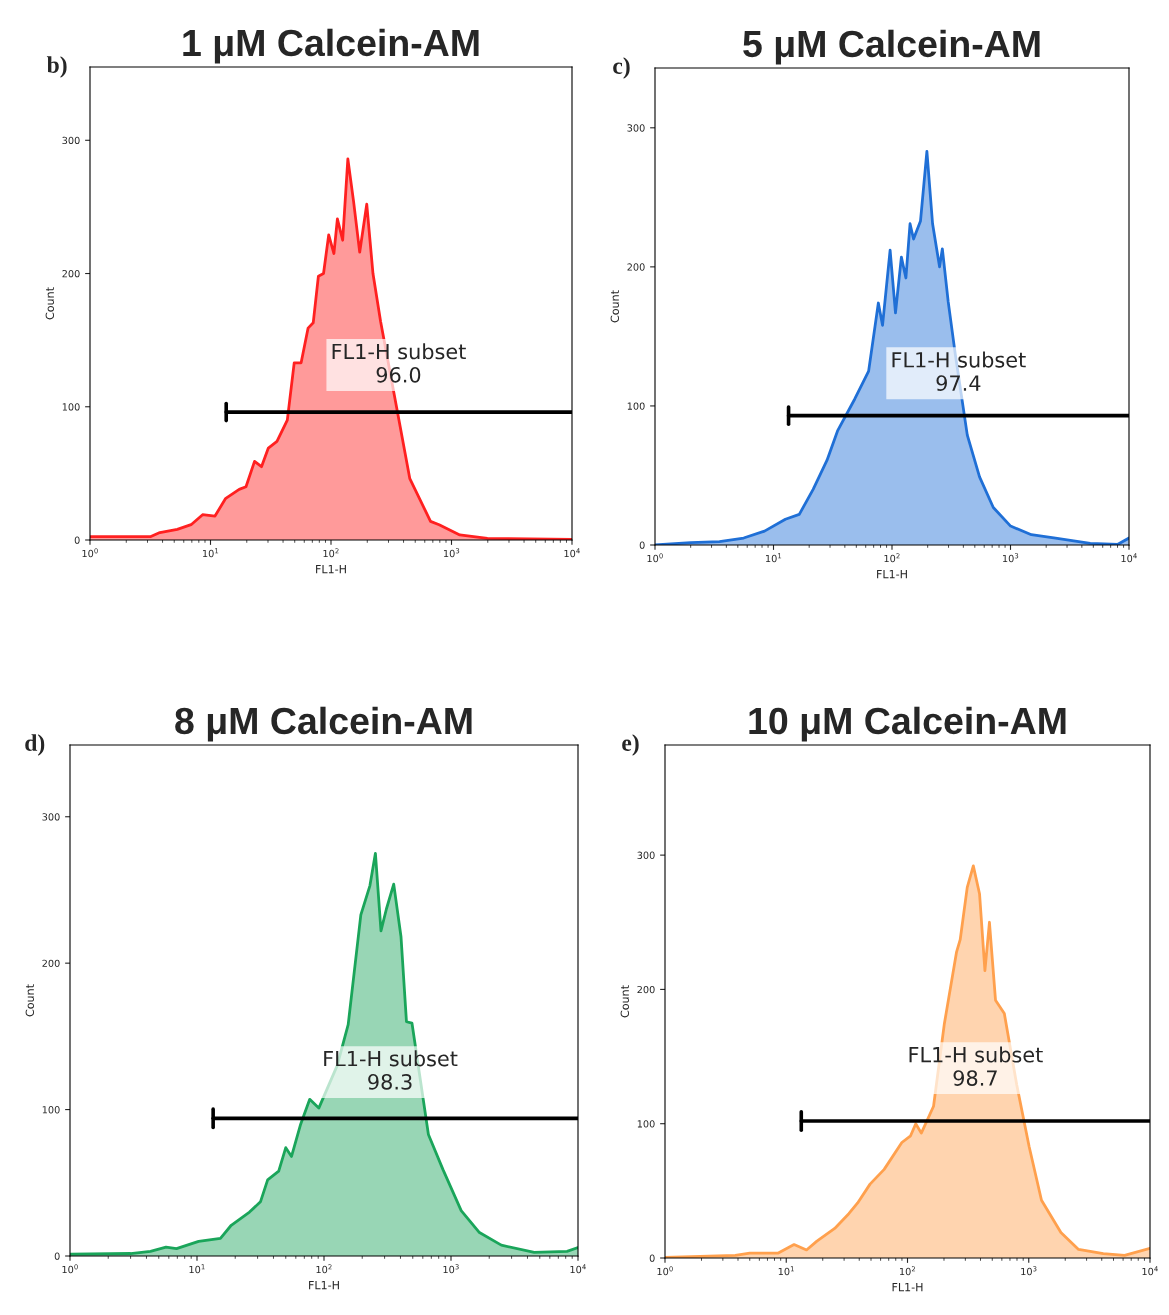  What do you see at coordinates (399, 363) in the screenshot?
I see `annotation: FL1-H subset 96.0` at bounding box center [399, 363].